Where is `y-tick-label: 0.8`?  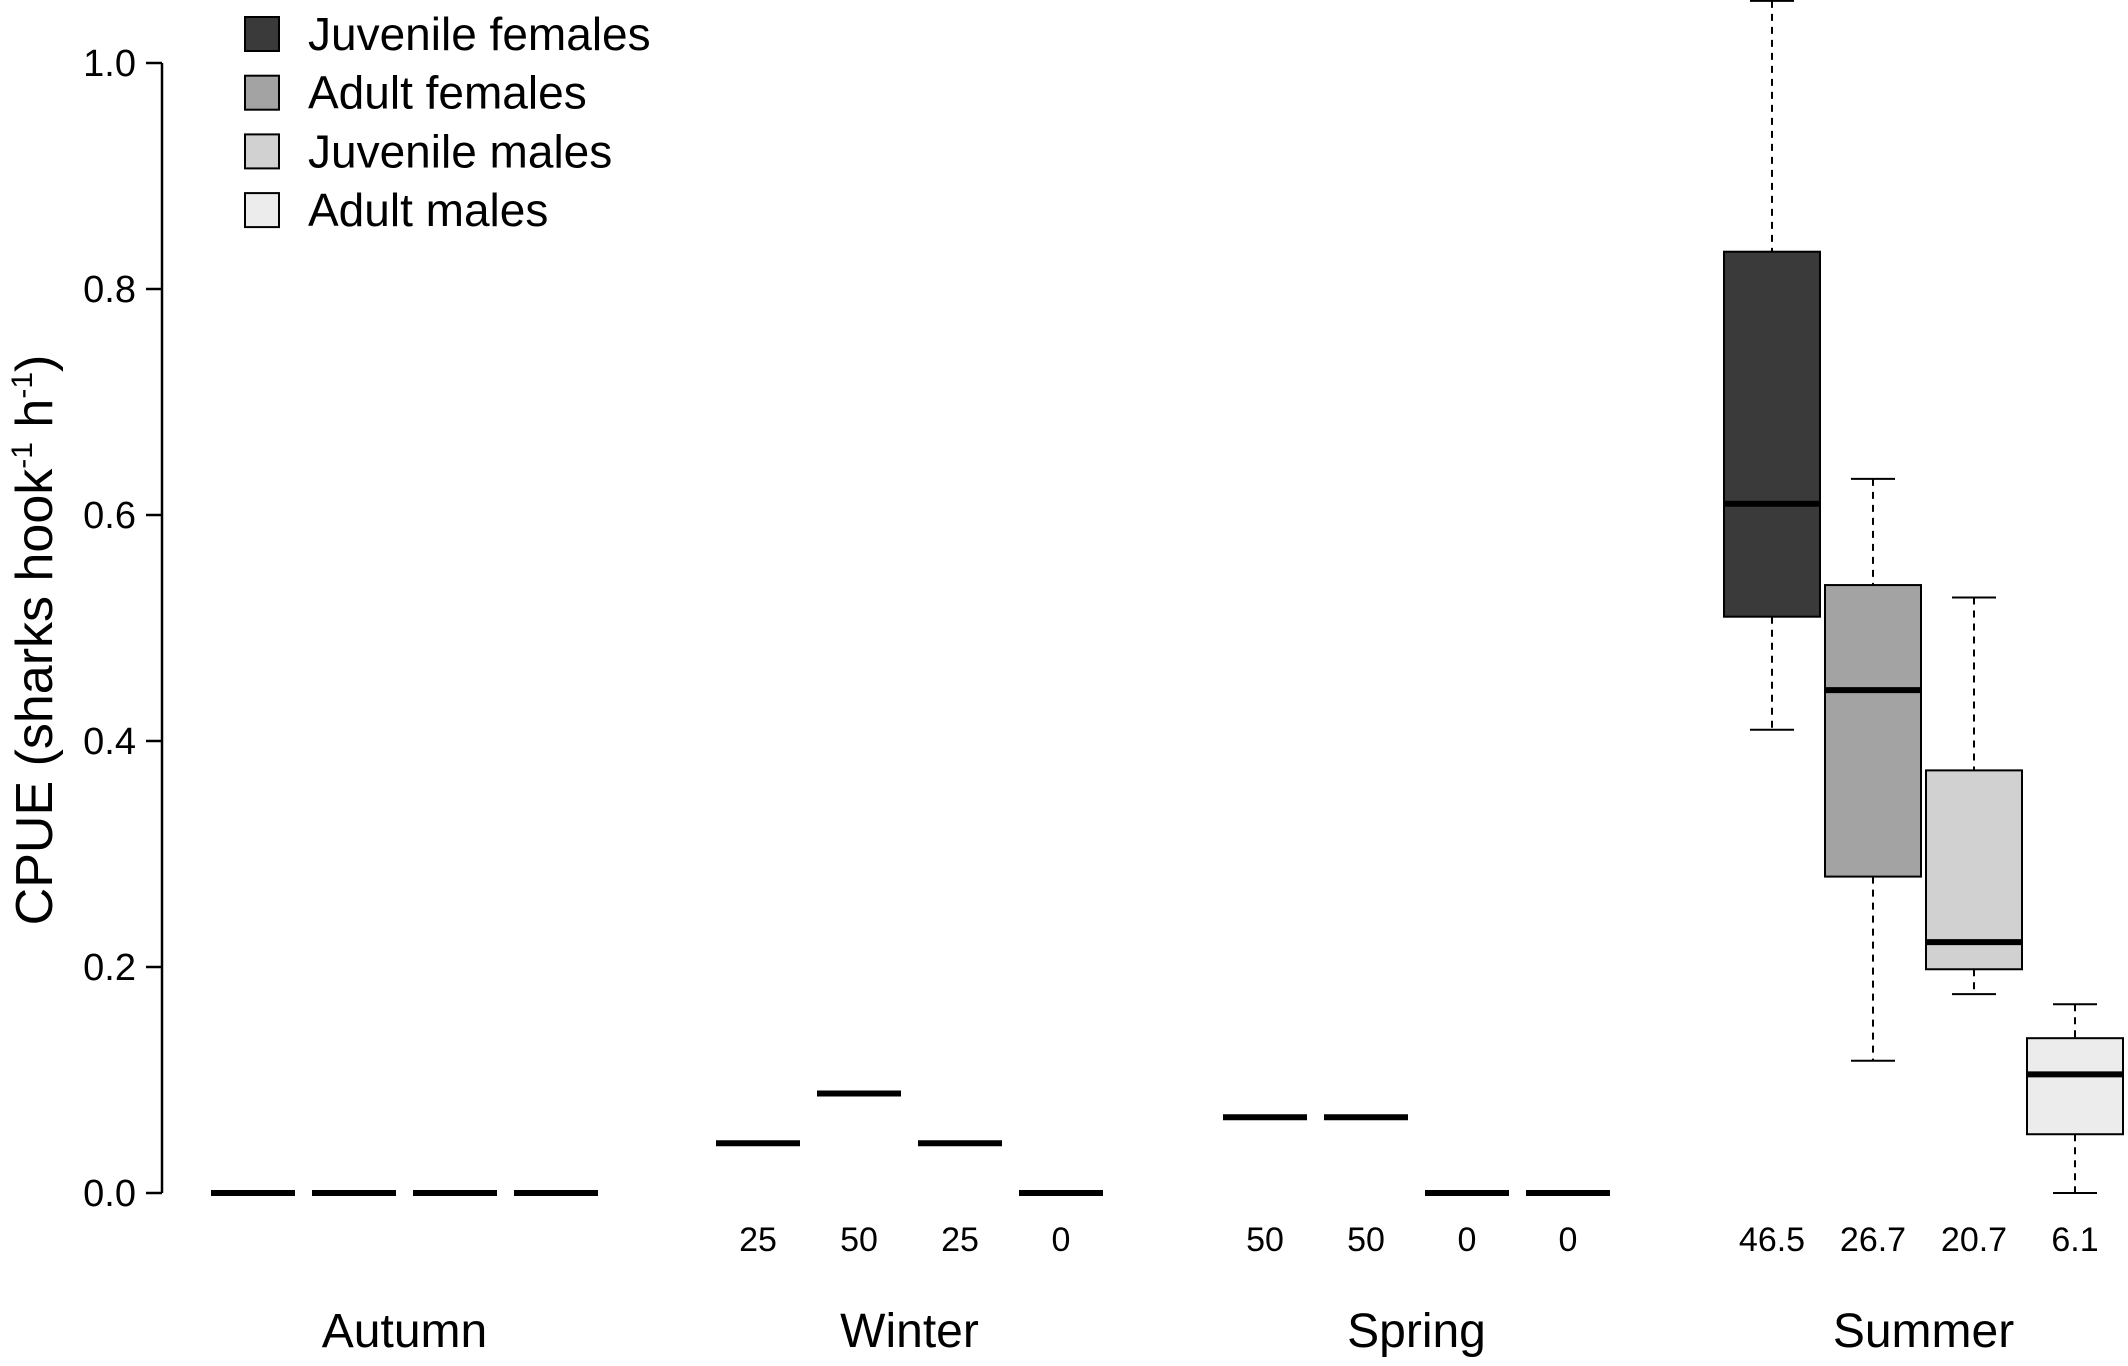
y-tick-label: 0.8 is located at coordinates (109, 290).